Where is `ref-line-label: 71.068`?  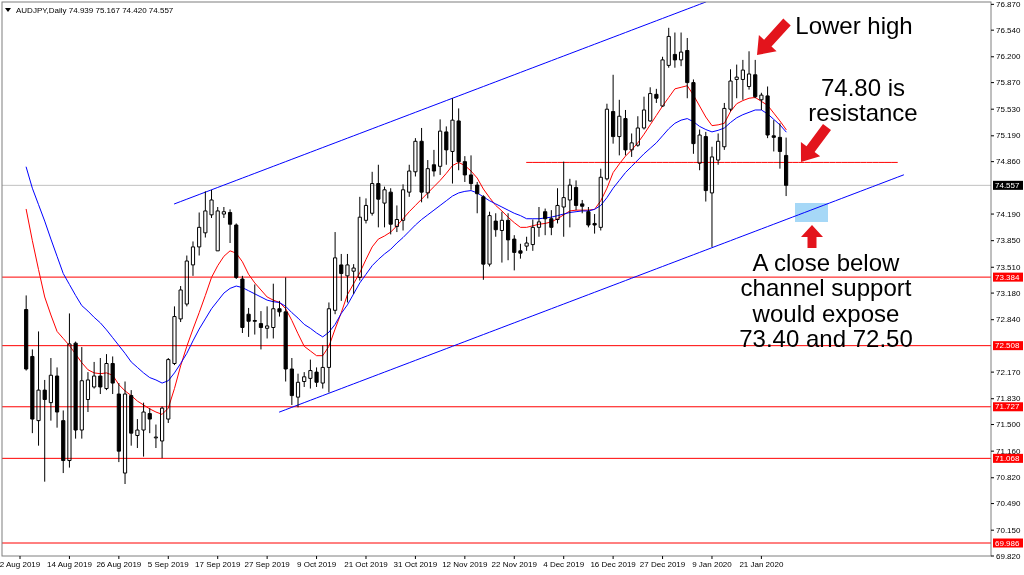 ref-line-label: 71.068 is located at coordinates (1008, 458).